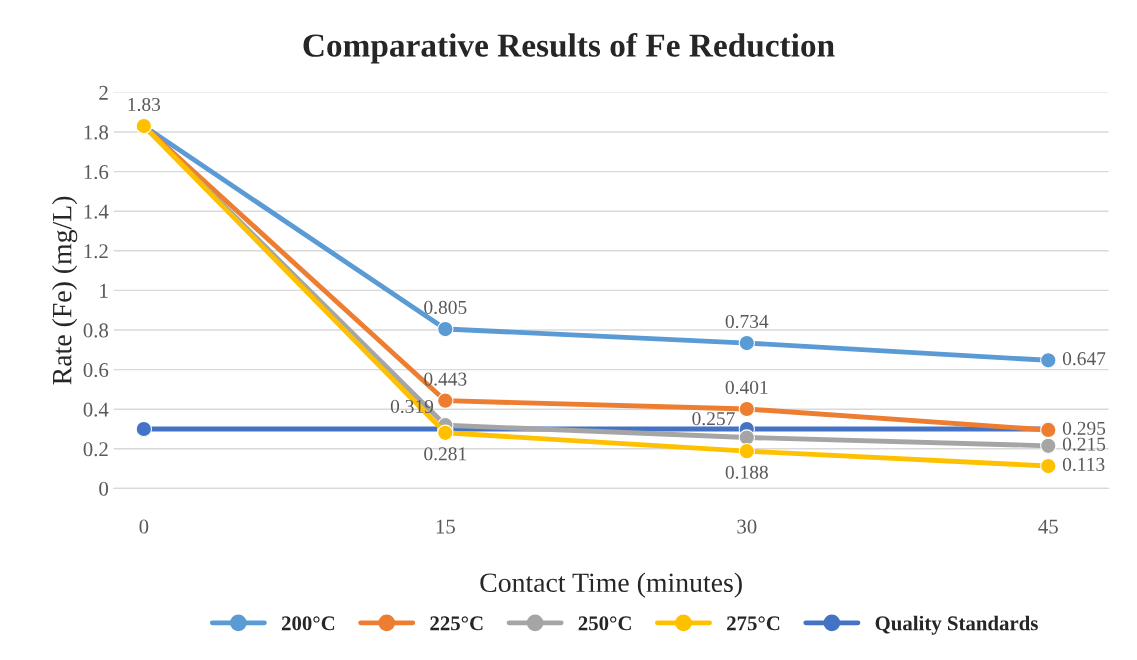 The image size is (1137, 660). I want to click on data-label: 0.734, so click(747, 321).